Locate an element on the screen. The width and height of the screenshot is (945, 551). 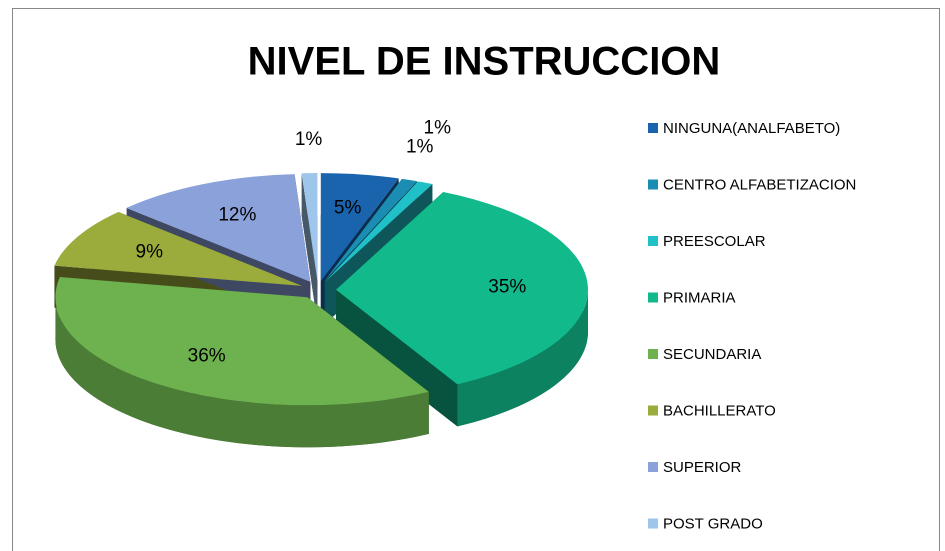
legend-label: POST GRADO is located at coordinates (713, 523).